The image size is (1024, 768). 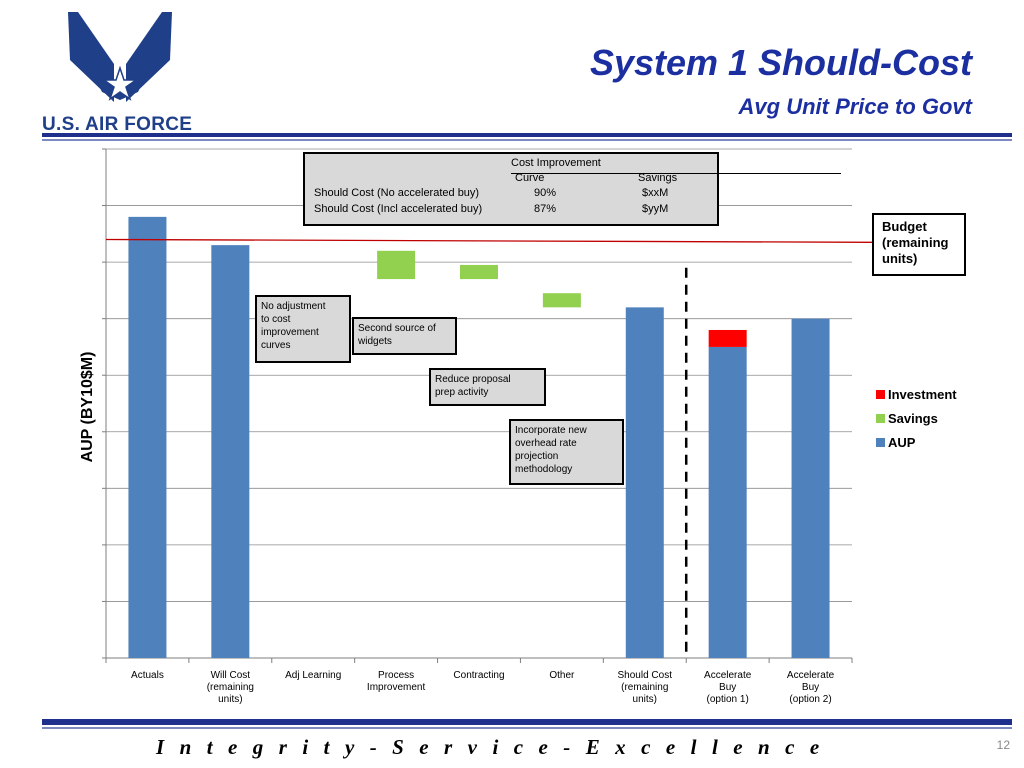 What do you see at coordinates (375, 341) in the screenshot?
I see `callout-line: widgets` at bounding box center [375, 341].